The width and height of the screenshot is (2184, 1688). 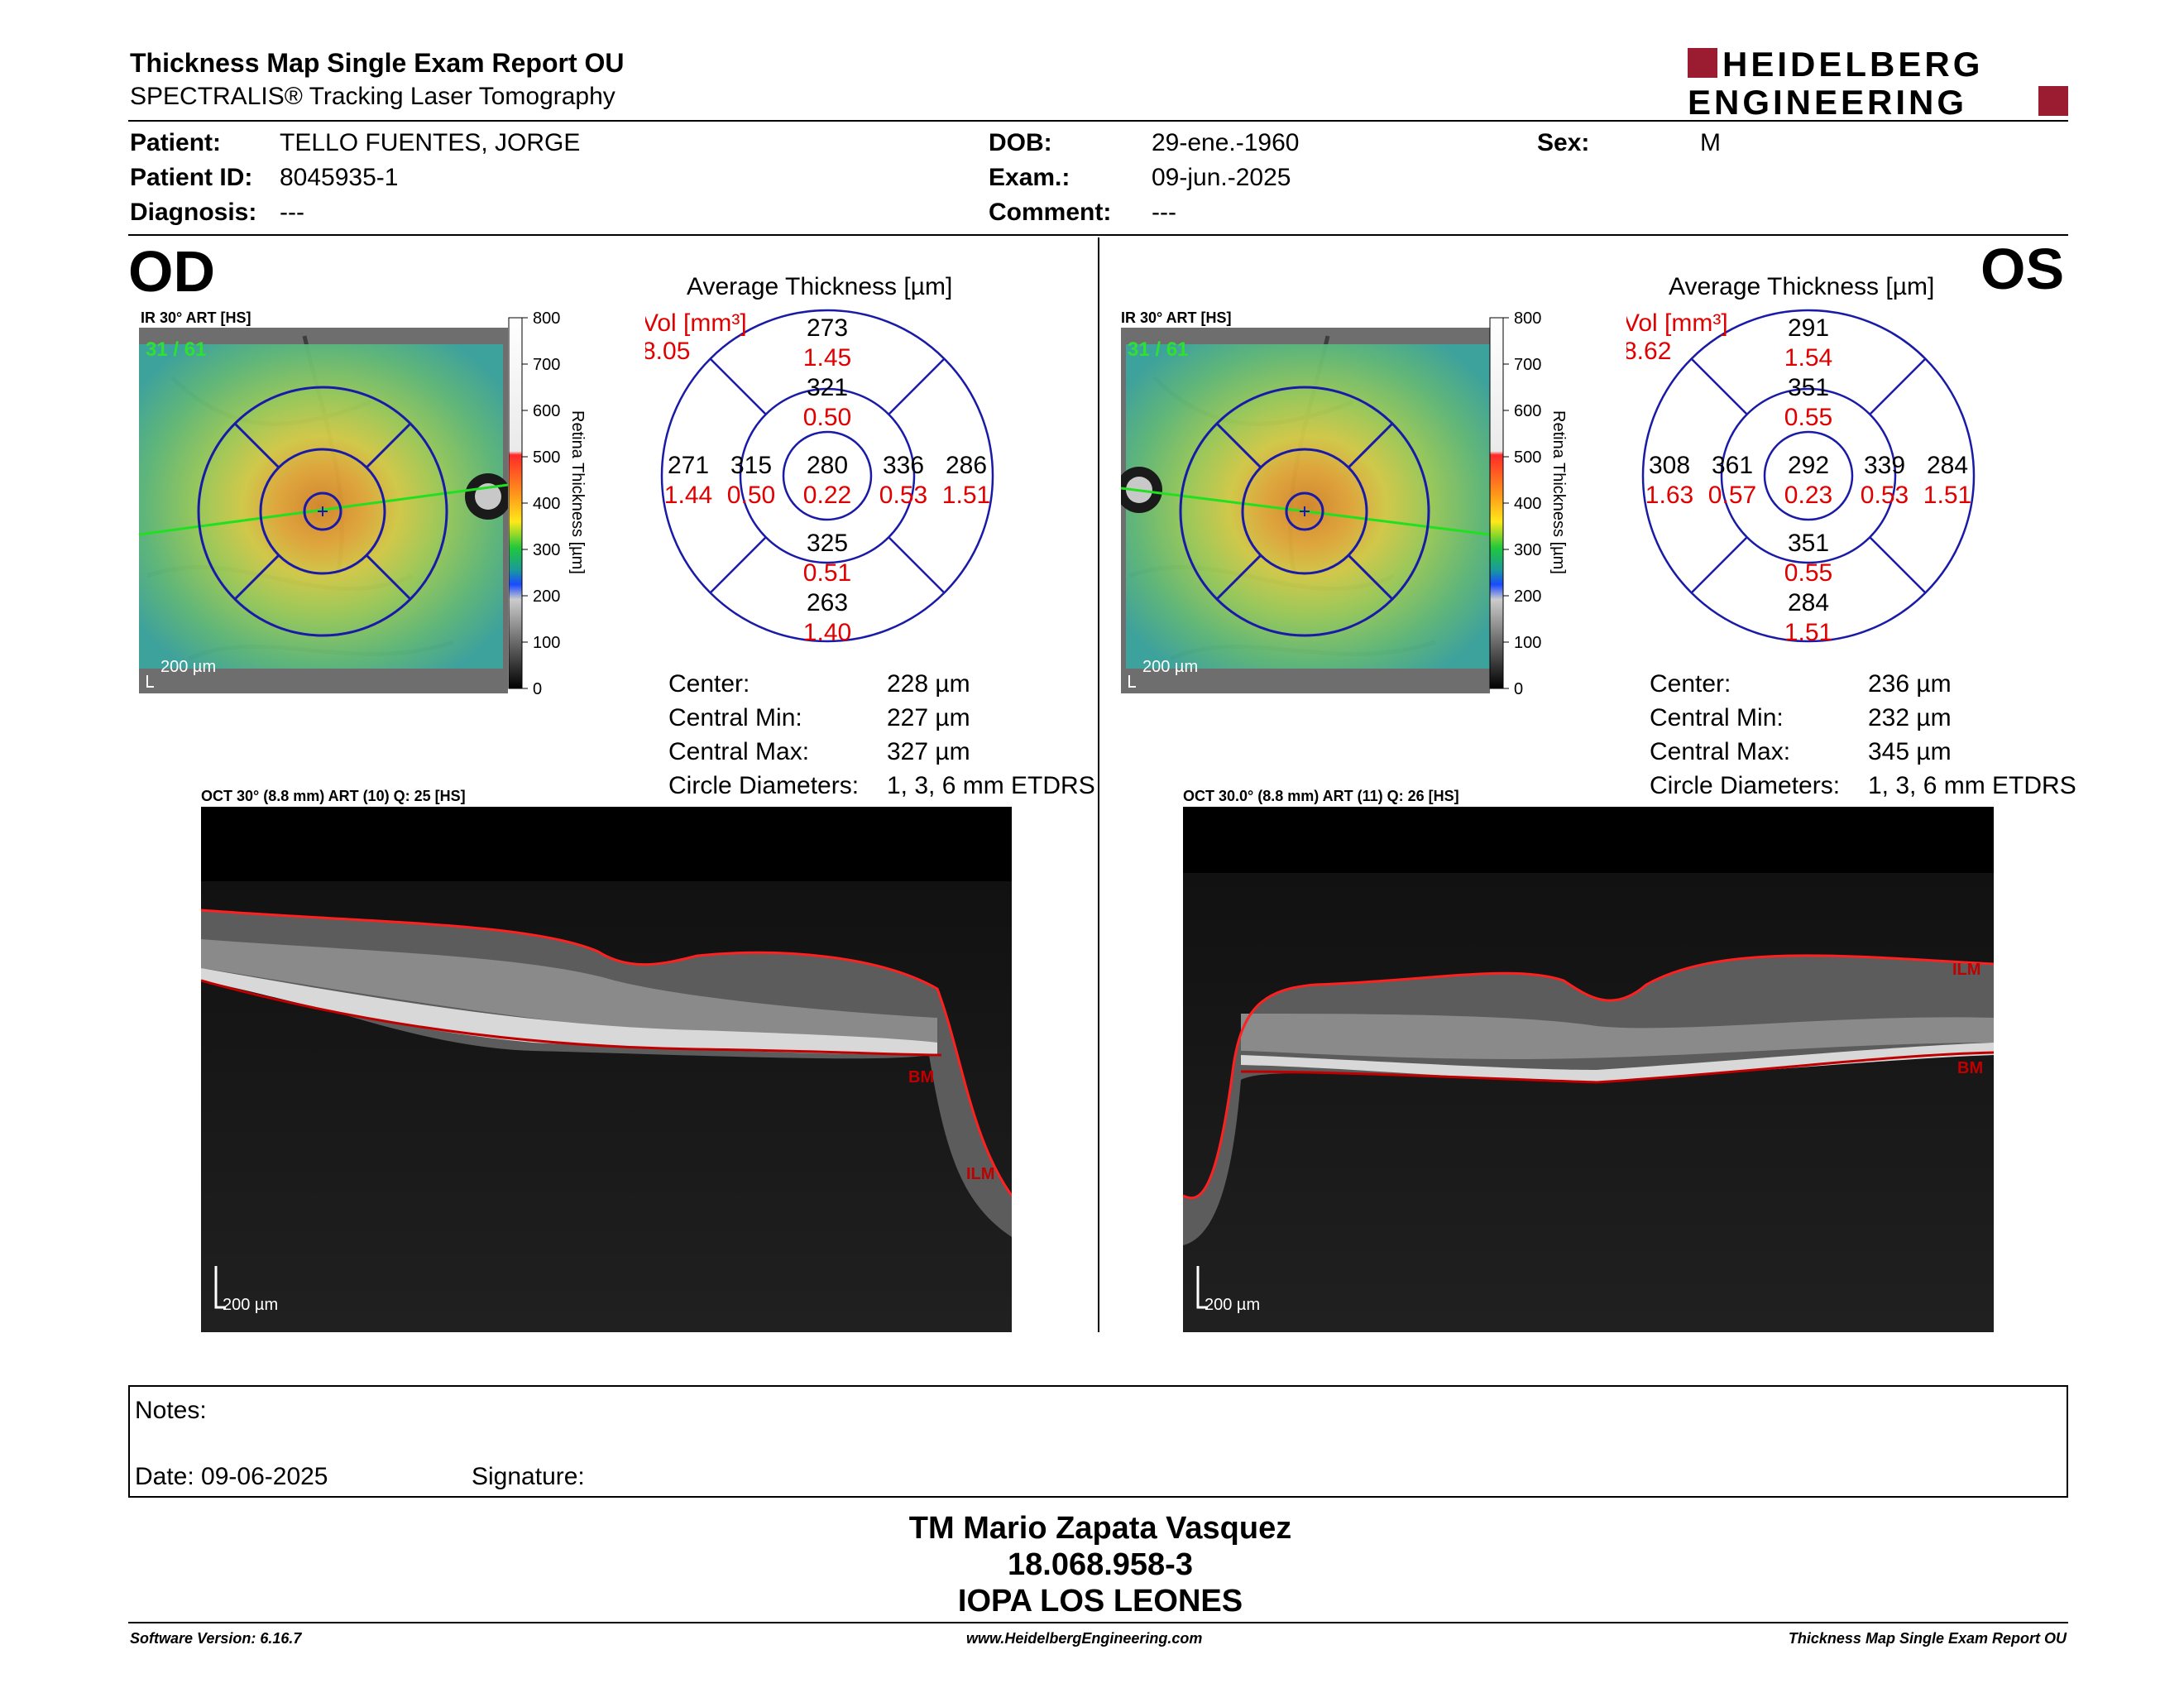 I want to click on od-stat-value: 1, 3, 6 mm ETDRS, so click(x=991, y=785).